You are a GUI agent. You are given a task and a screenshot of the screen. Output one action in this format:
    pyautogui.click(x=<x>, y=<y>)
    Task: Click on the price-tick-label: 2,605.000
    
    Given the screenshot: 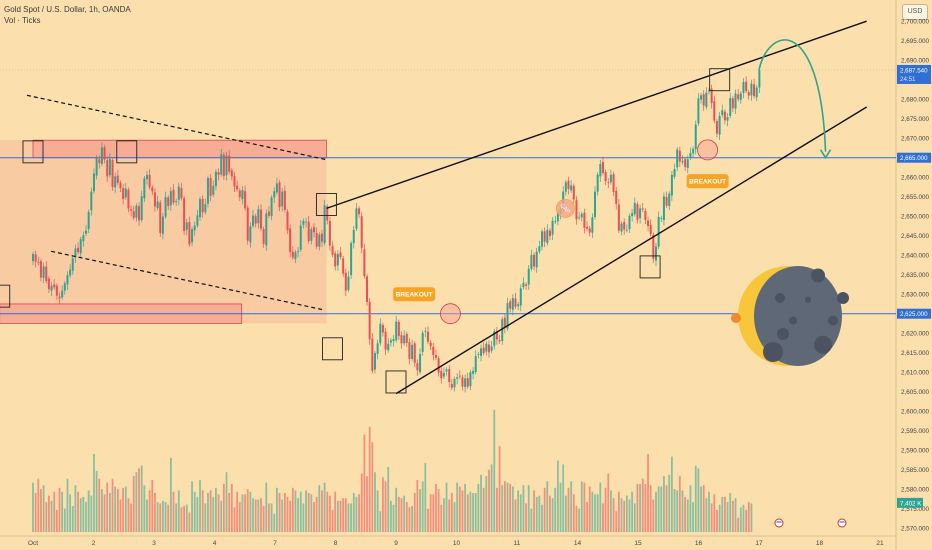 What is the action you would take?
    pyautogui.click(x=915, y=392)
    